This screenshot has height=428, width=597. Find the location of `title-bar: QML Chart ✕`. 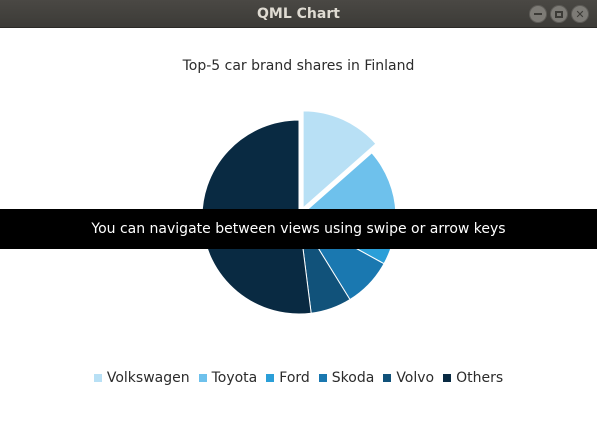

title-bar: QML Chart ✕ is located at coordinates (298, 14).